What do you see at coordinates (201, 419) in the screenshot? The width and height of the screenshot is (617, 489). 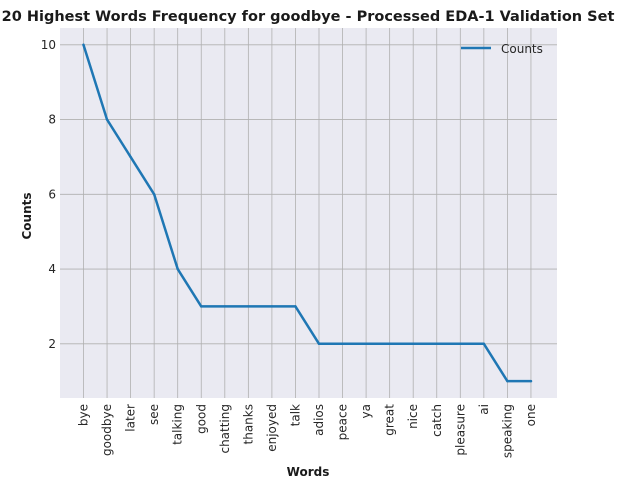 I see `x-tick-label: good` at bounding box center [201, 419].